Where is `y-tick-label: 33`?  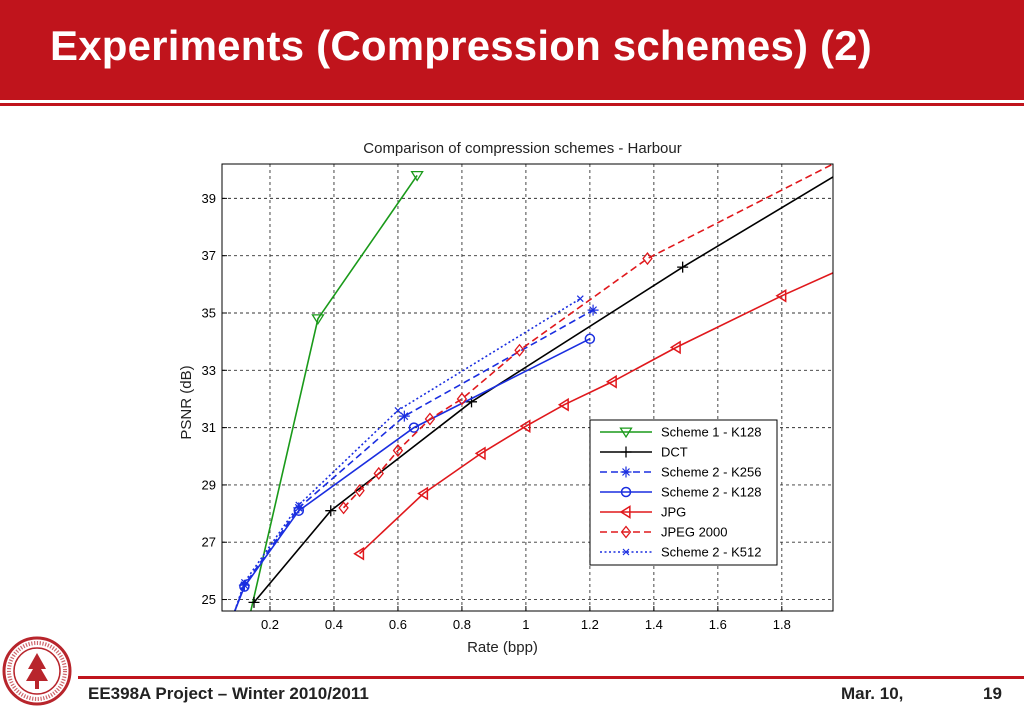
y-tick-label: 33 is located at coordinates (209, 370).